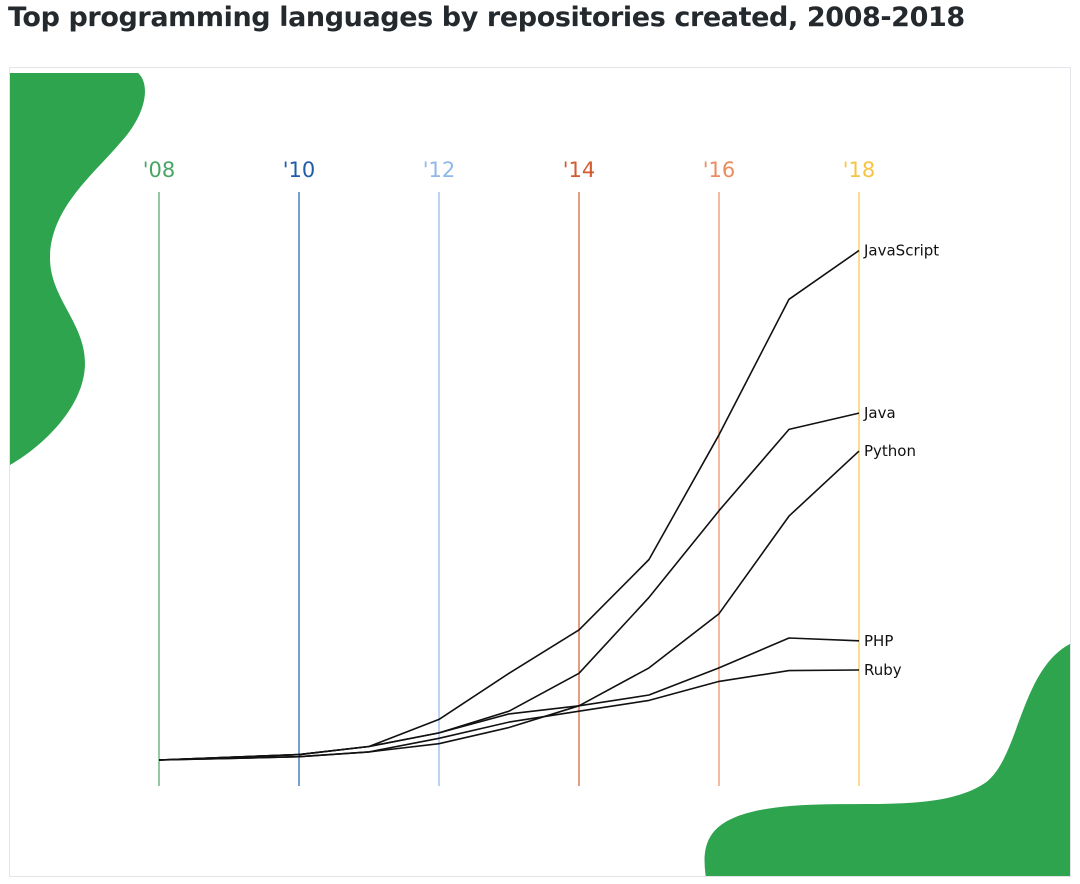 This screenshot has width=1080, height=884. I want to click on year-label-2010: '10, so click(299, 170).